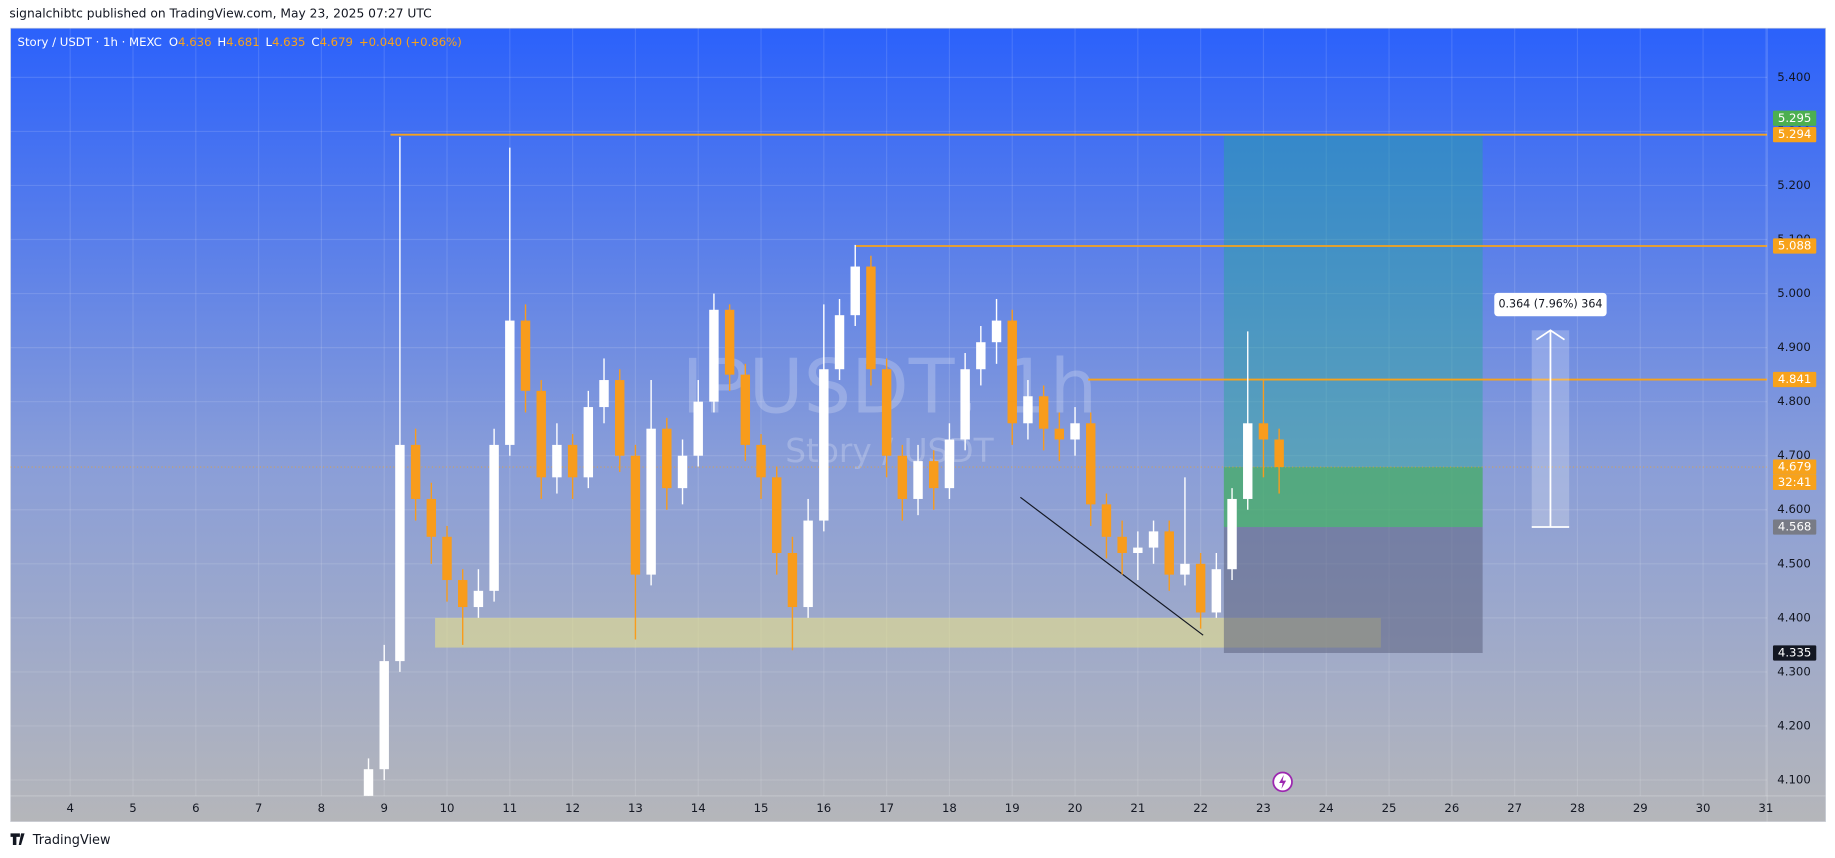 This screenshot has height=858, width=1835. What do you see at coordinates (1793, 617) in the screenshot?
I see `y-tick-label: 4.400` at bounding box center [1793, 617].